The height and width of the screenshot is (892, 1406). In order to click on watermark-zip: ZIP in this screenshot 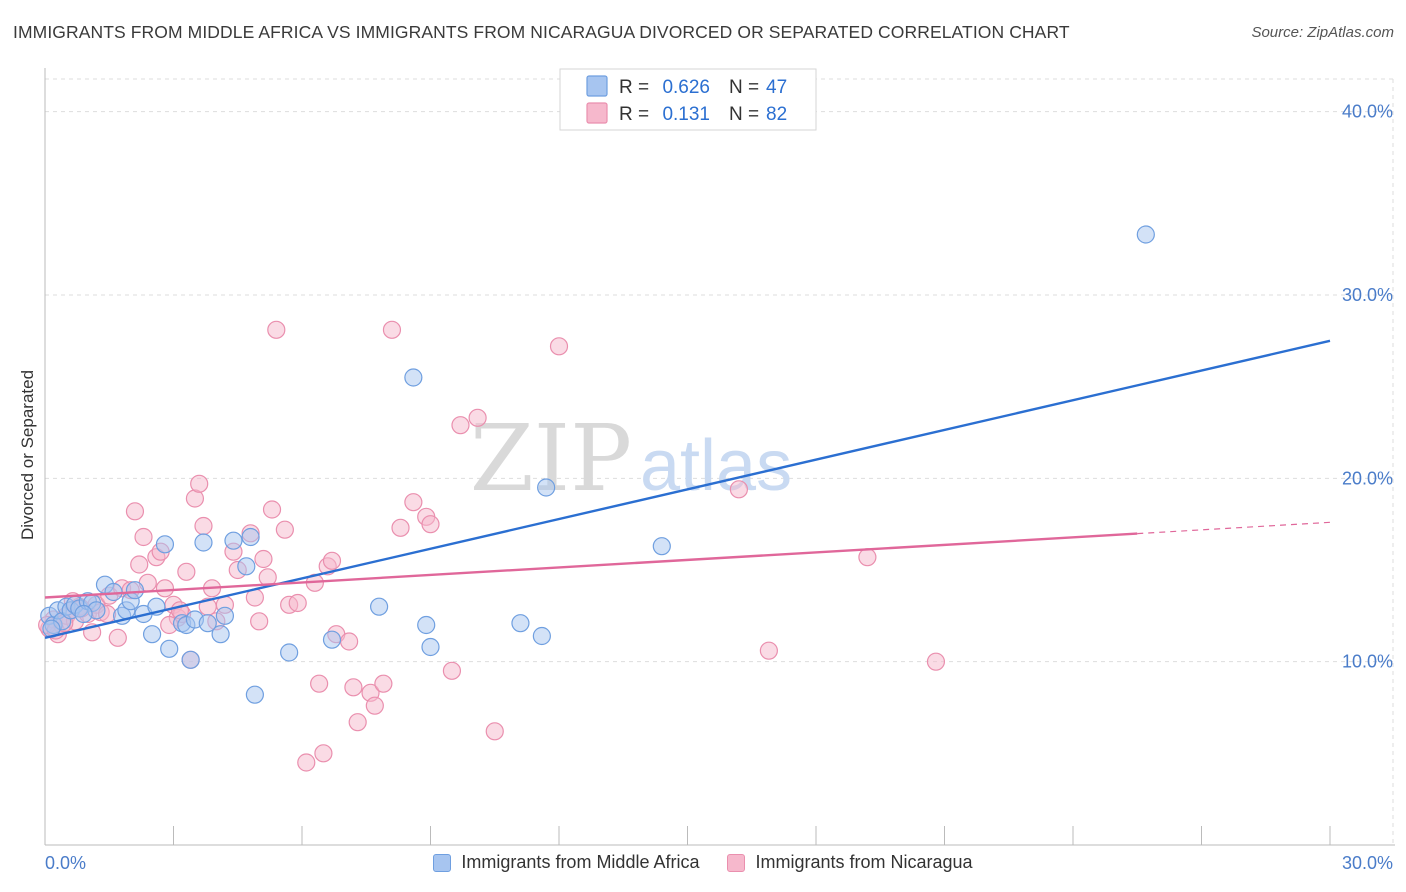, I will do `click(551, 458)`.